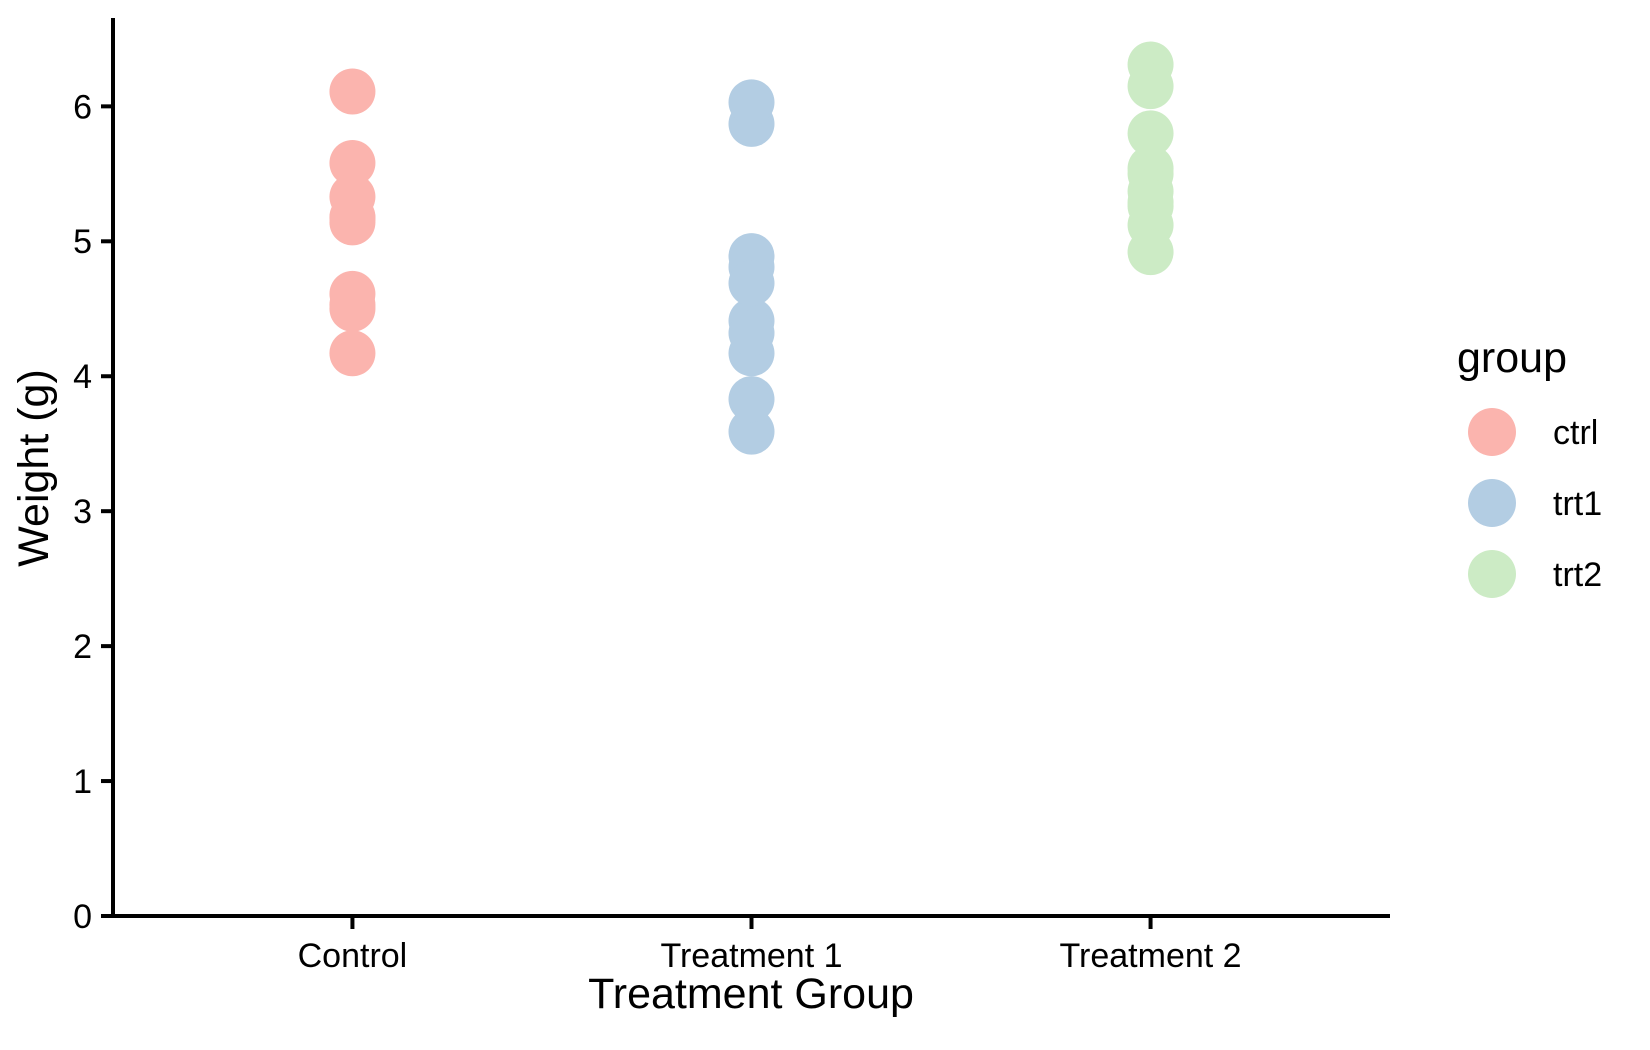 The image size is (1650, 1050). I want to click on x-tick-label: Treatment 1, so click(751, 956).